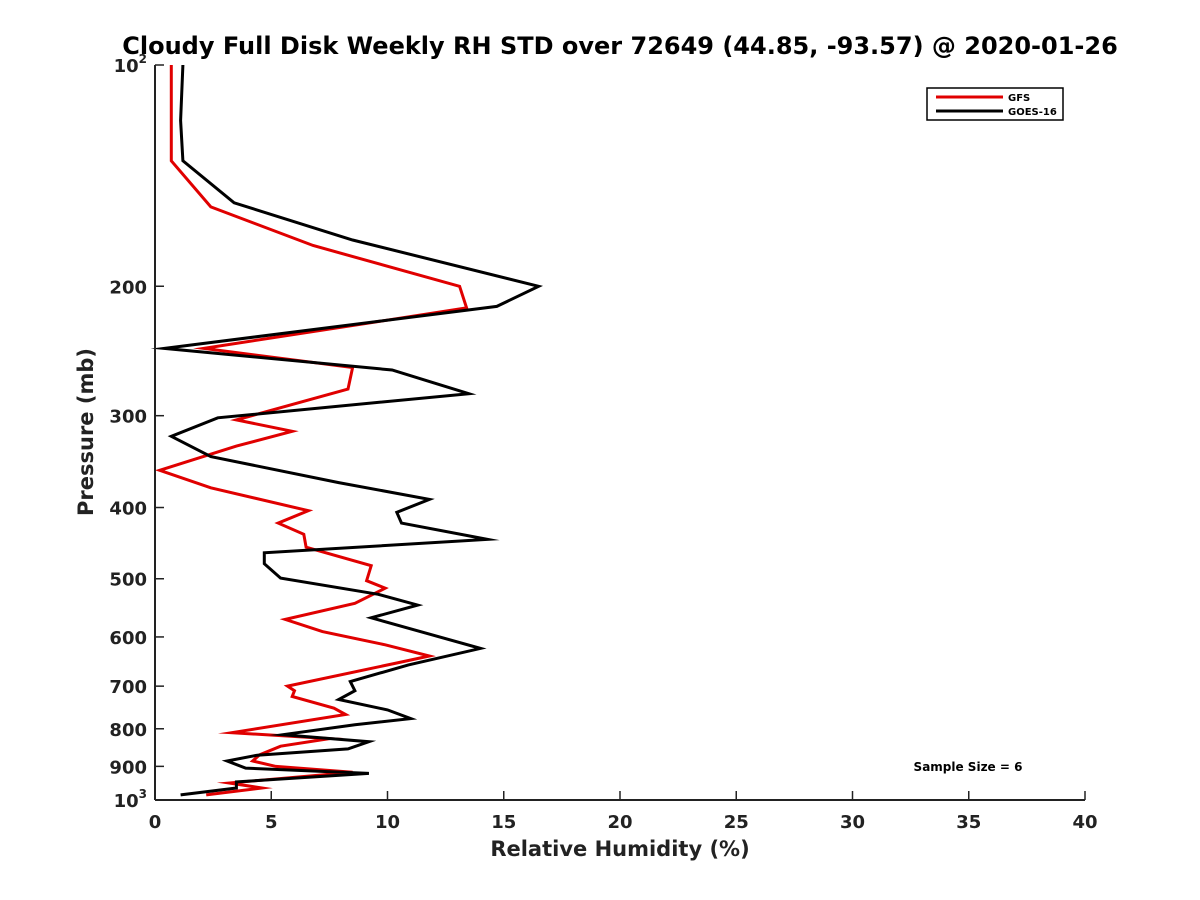 This screenshot has width=1200, height=900. I want to click on y-tick-label: 700, so click(128, 687).